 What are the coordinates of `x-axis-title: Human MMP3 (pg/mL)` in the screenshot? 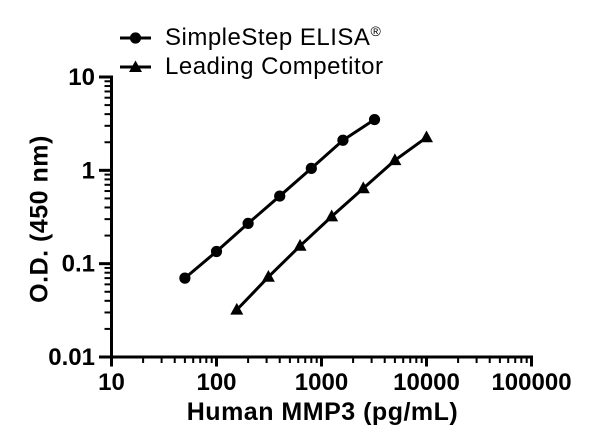 It's located at (322, 412).